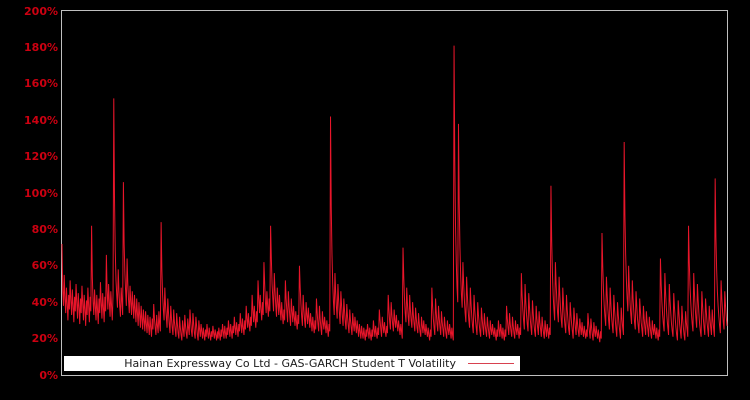  What do you see at coordinates (41, 47) in the screenshot?
I see `y-axis-tick-label: 180%` at bounding box center [41, 47].